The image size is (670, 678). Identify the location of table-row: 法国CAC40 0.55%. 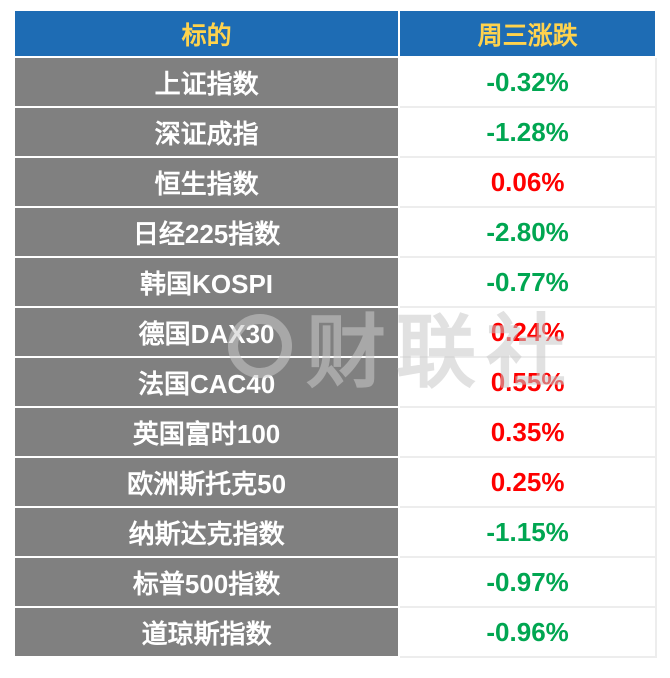
(334, 382).